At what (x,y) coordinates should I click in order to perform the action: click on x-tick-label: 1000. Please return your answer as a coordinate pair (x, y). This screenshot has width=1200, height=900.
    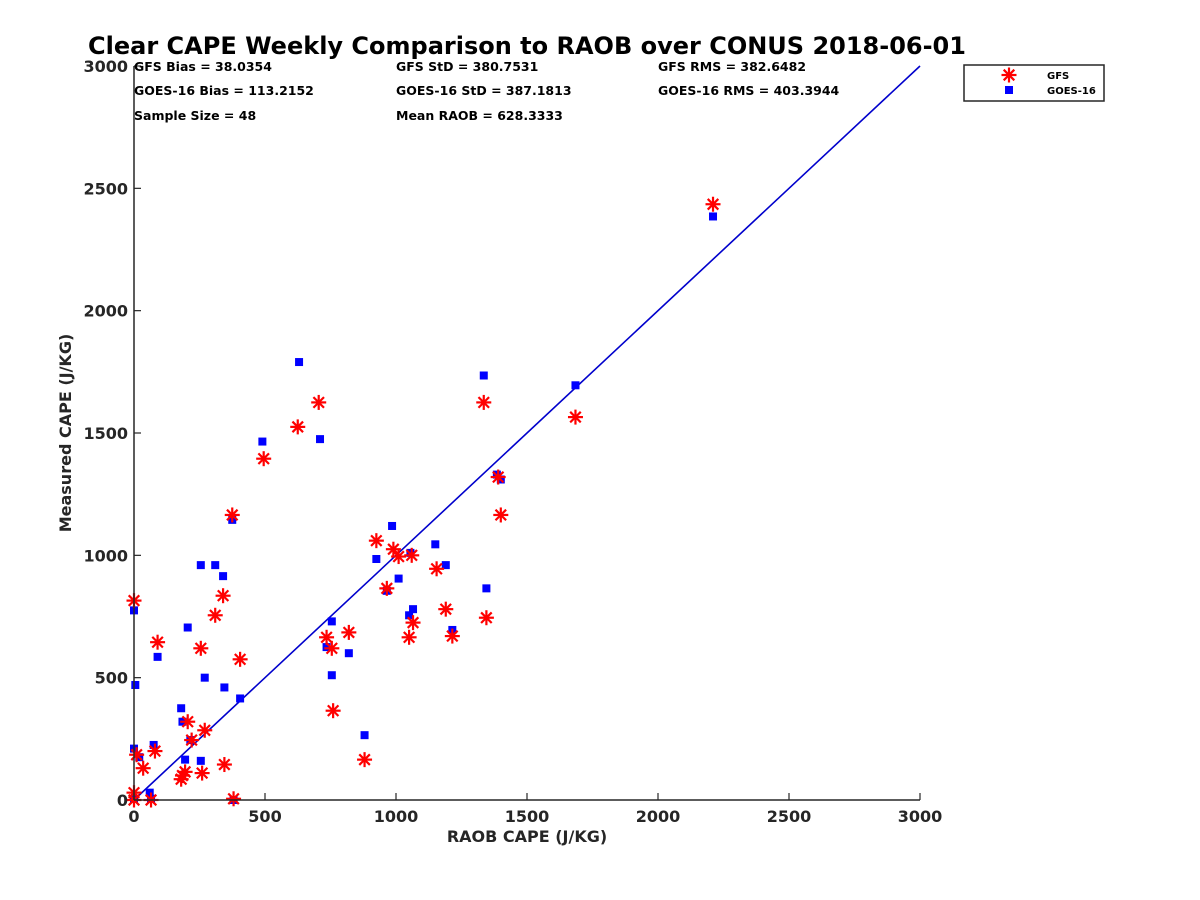
    Looking at the image, I should click on (396, 816).